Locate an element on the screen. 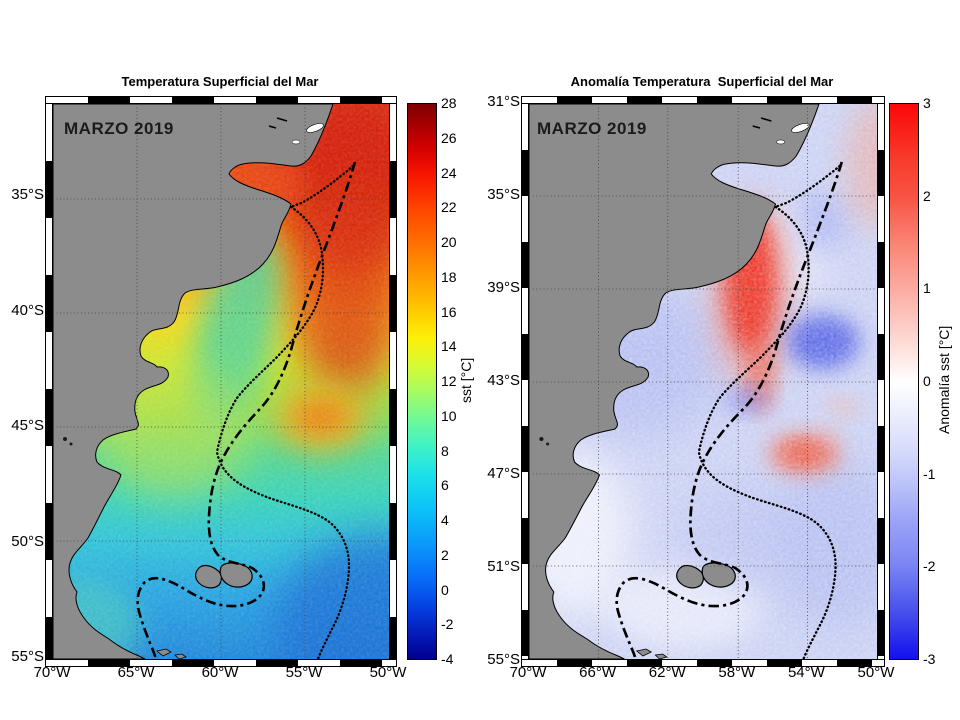 This screenshot has height=720, width=960. anomaly-map-border-right is located at coordinates (881, 381).